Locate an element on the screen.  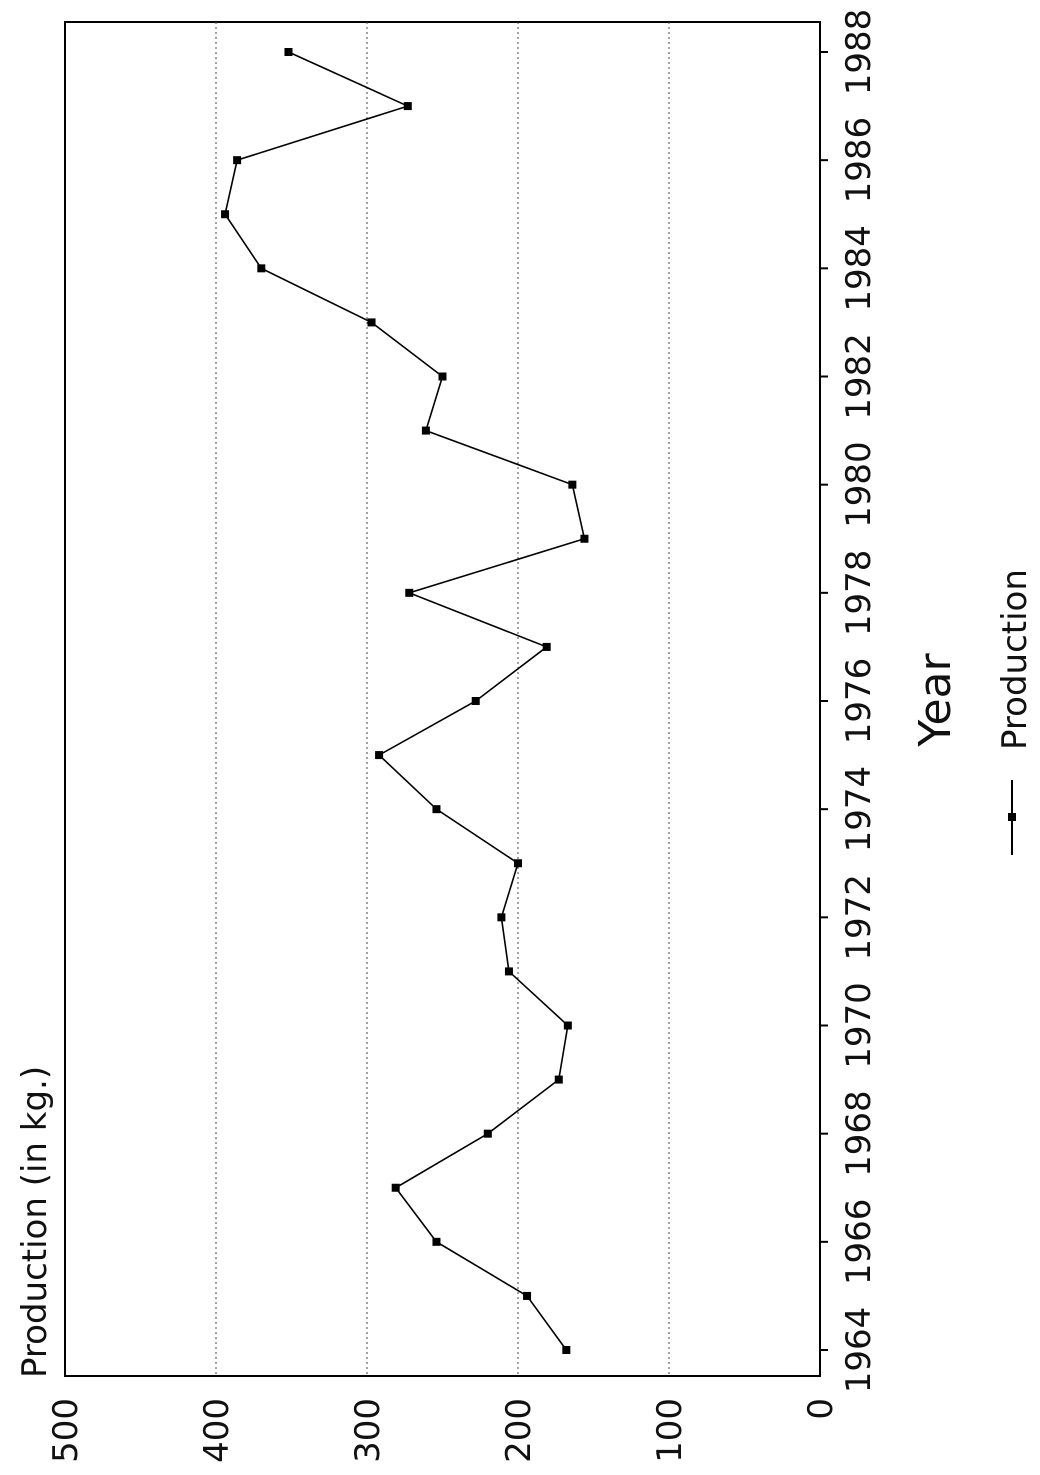
x-tick-label: 1978 is located at coordinates (859, 593).